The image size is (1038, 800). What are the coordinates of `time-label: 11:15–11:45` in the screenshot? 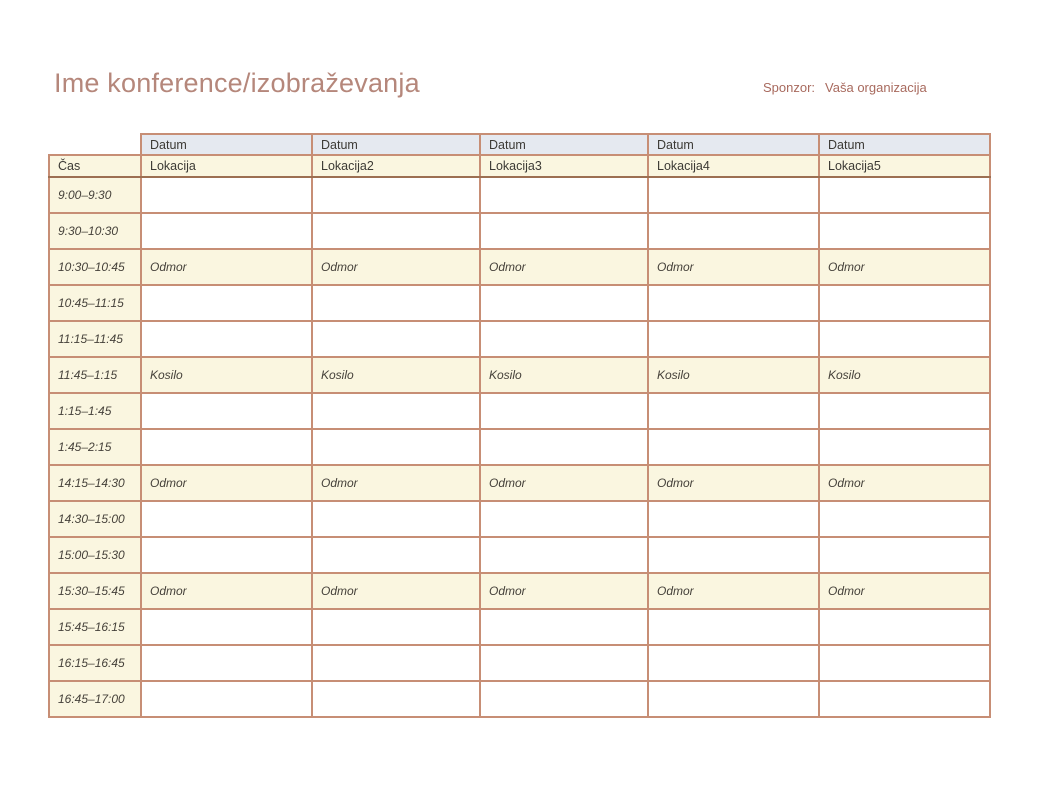 It's located at (95, 339).